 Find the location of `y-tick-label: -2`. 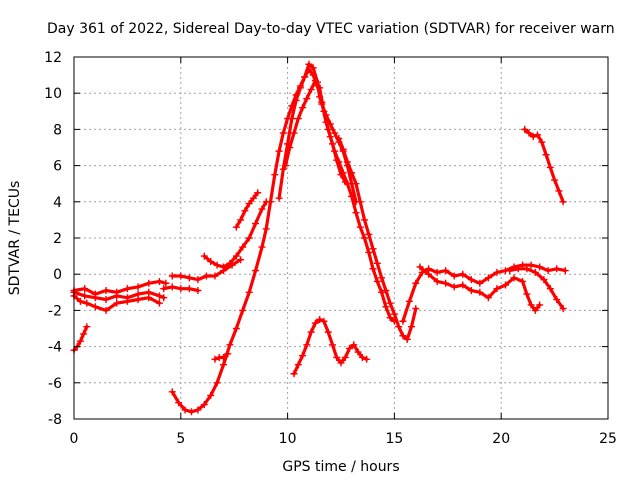

y-tick-label: -2 is located at coordinates (55, 311).